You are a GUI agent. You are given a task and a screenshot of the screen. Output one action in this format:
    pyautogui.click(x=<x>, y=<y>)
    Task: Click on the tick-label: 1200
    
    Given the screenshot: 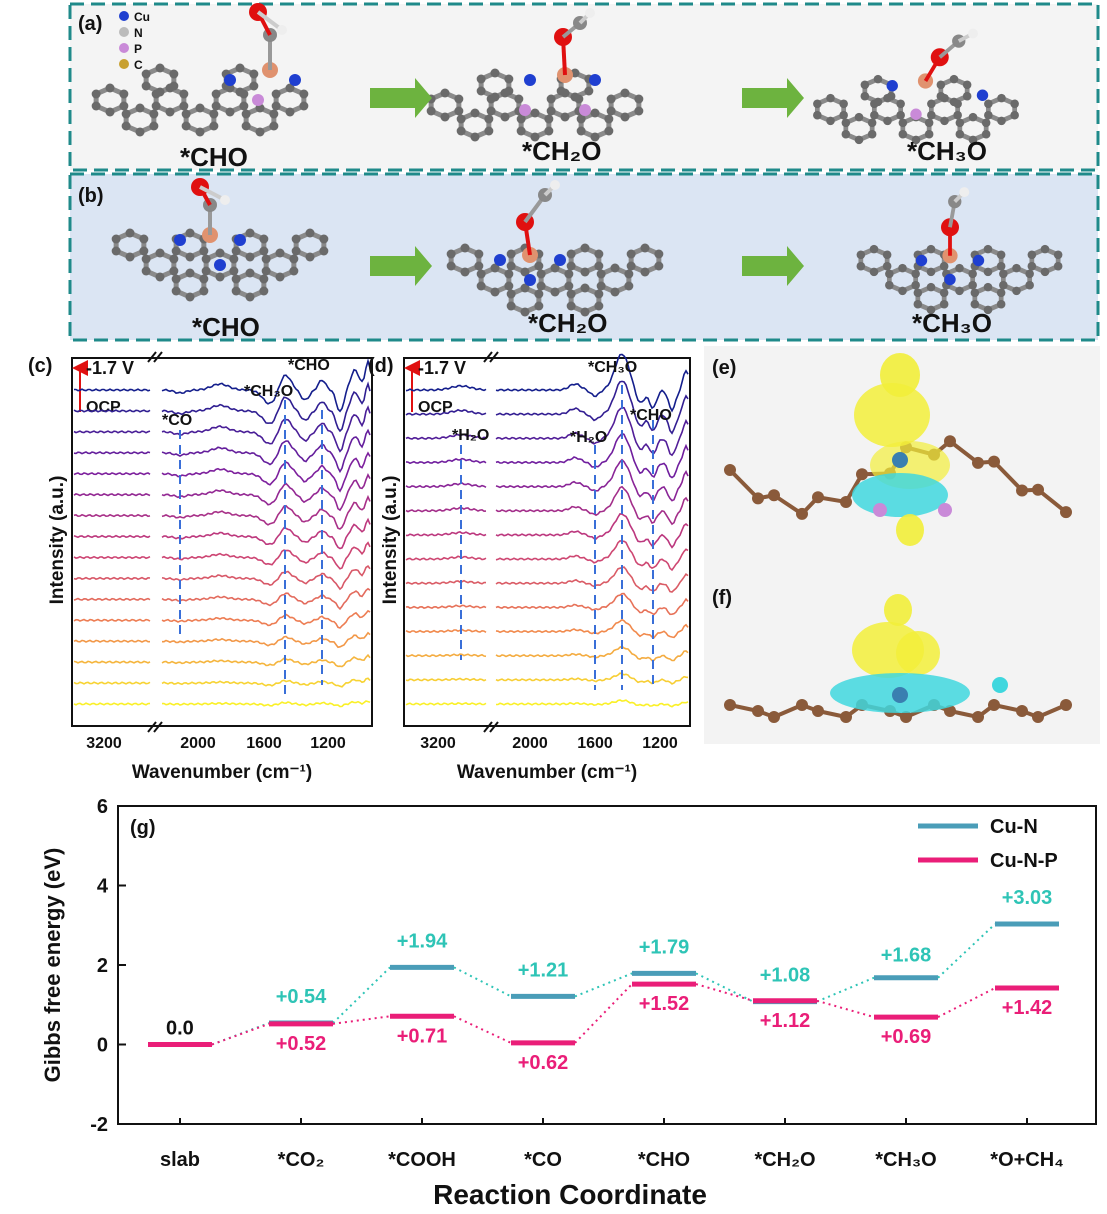 What is the action you would take?
    pyautogui.click(x=328, y=743)
    